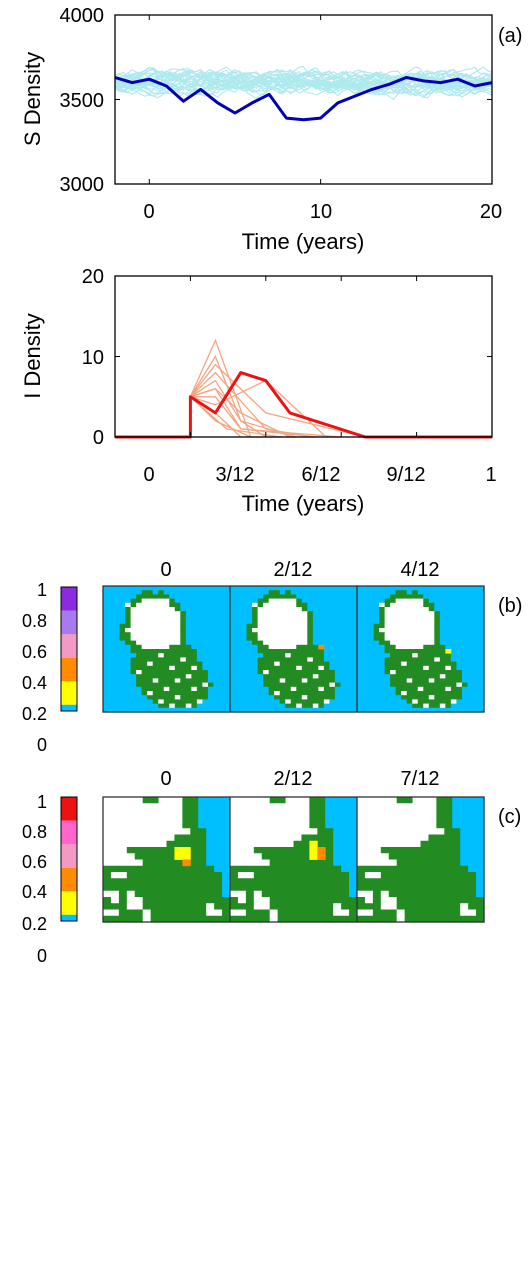 Image resolution: width=530 pixels, height=1266 pixels. What do you see at coordinates (32, 356) in the screenshot?
I see `i-ylabel: I Density` at bounding box center [32, 356].